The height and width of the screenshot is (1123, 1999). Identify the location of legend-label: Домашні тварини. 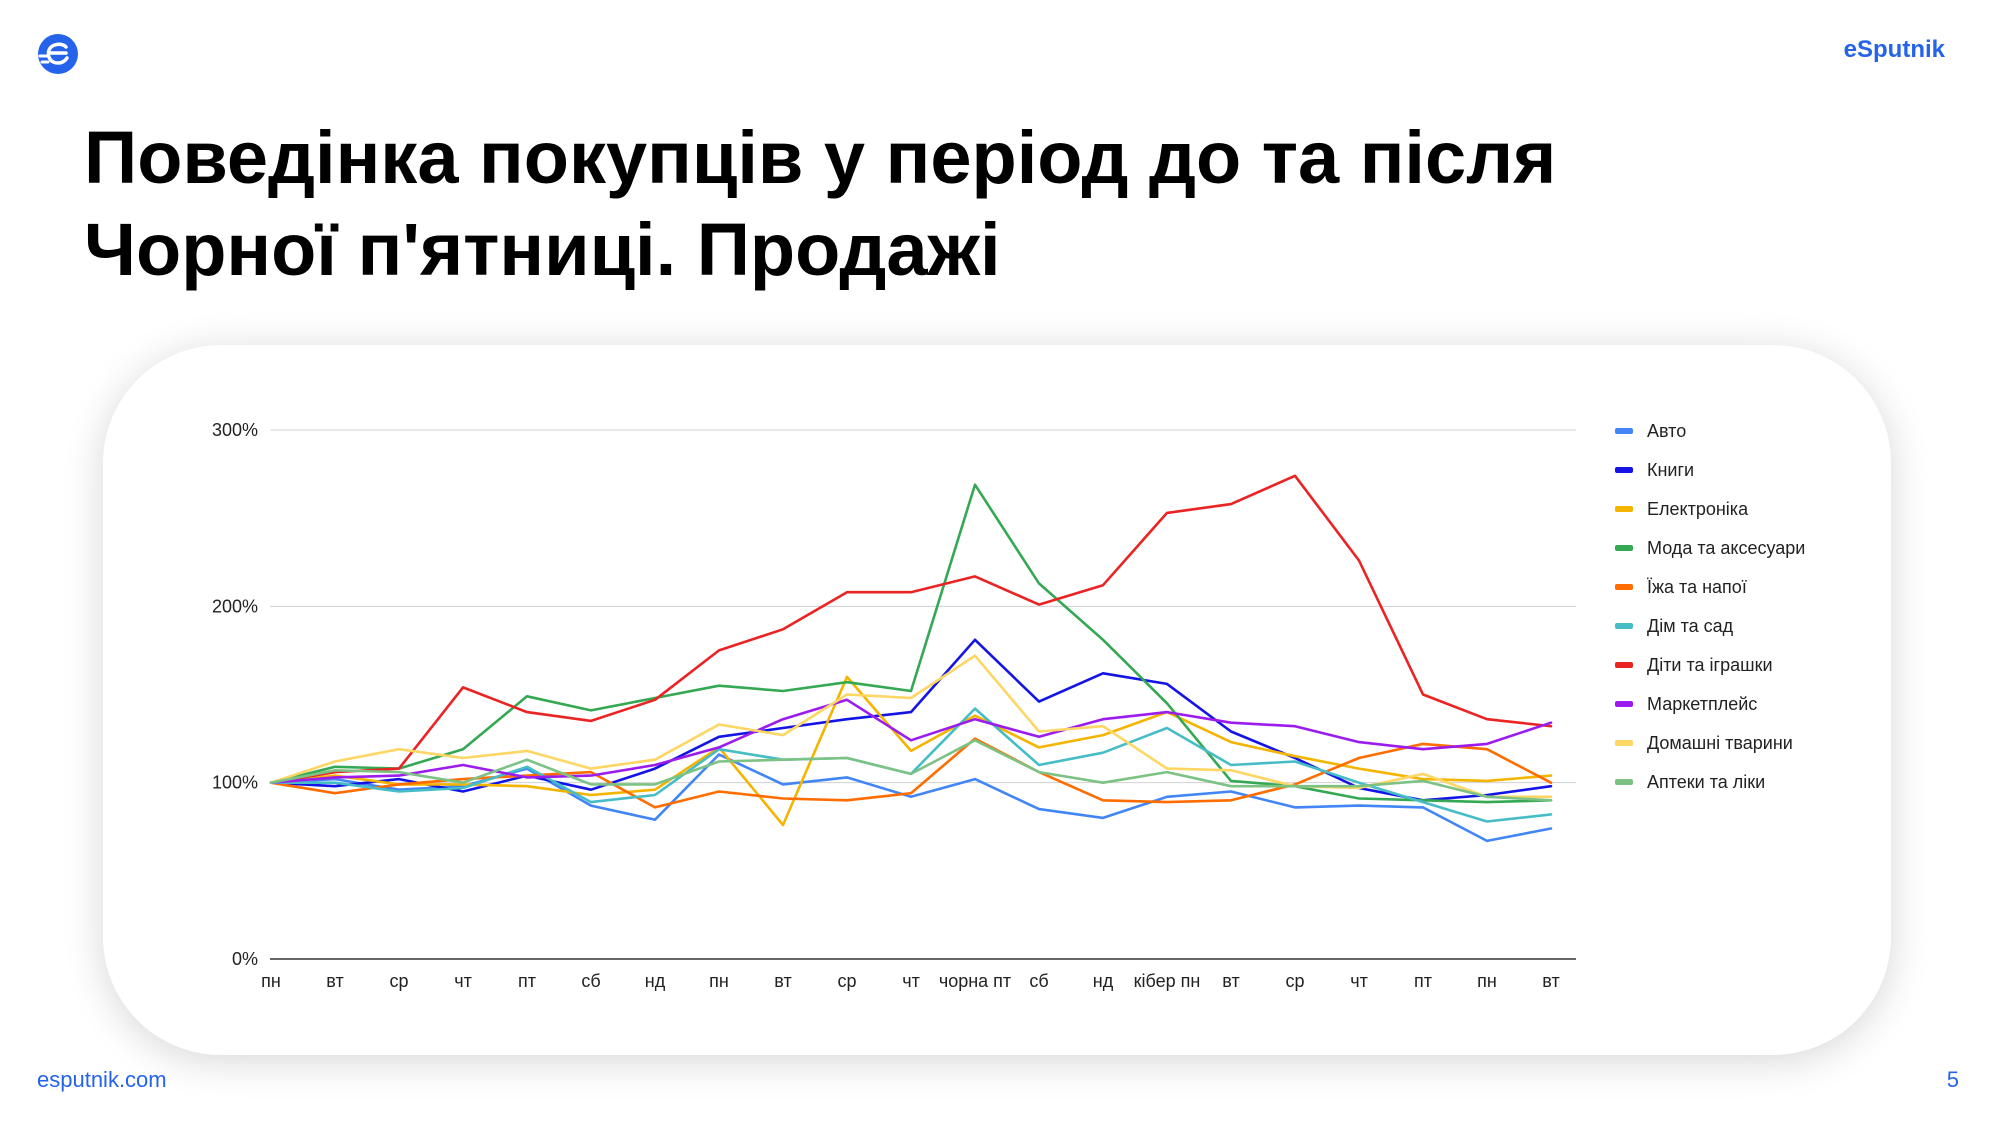
(1720, 743).